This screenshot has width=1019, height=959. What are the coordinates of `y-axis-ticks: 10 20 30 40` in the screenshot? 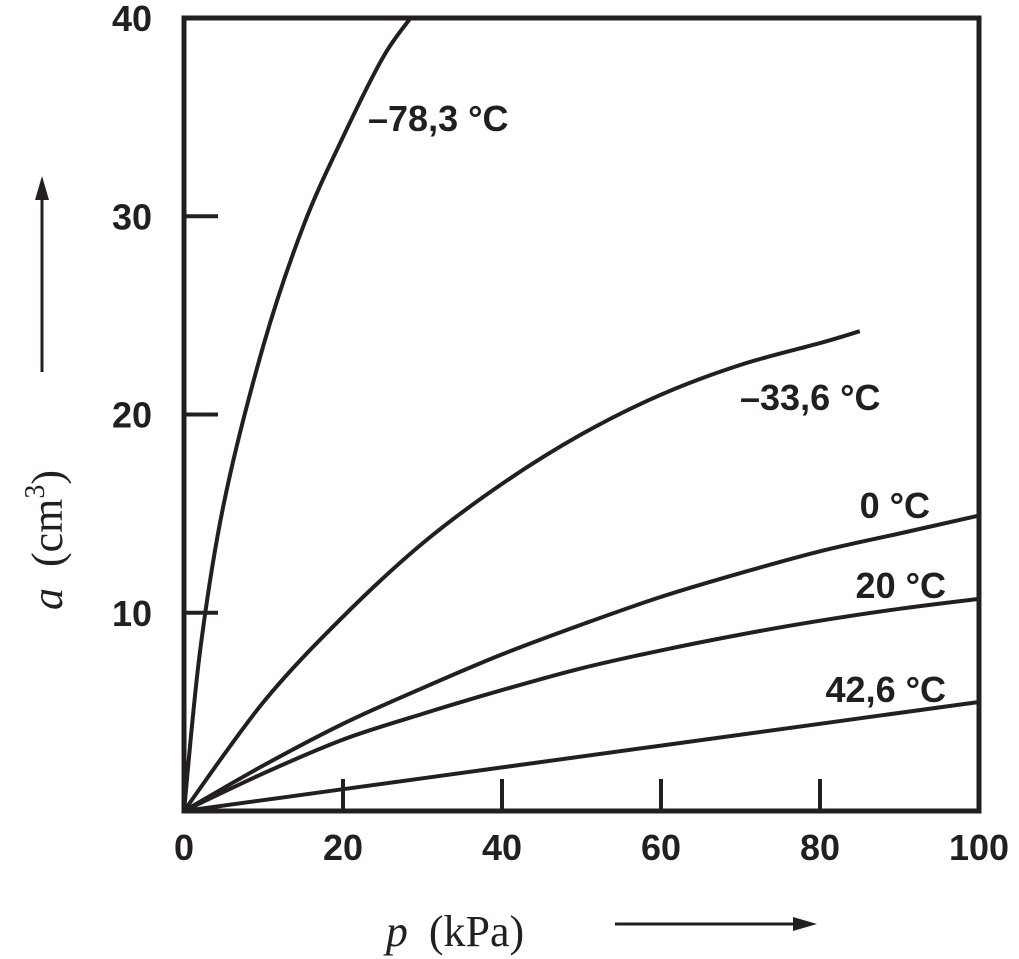 It's located at (165, 317).